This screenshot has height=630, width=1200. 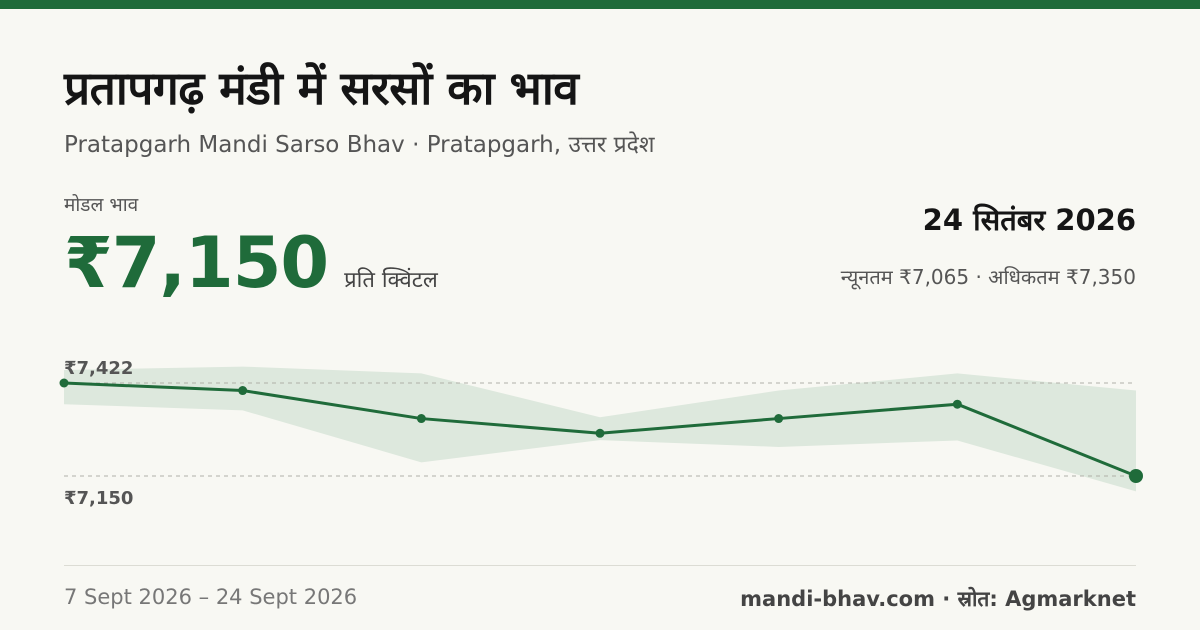 What do you see at coordinates (321, 88) in the screenshot?
I see `page-title: प्रतापगढ़ मंडी में सरसों का भाव` at bounding box center [321, 88].